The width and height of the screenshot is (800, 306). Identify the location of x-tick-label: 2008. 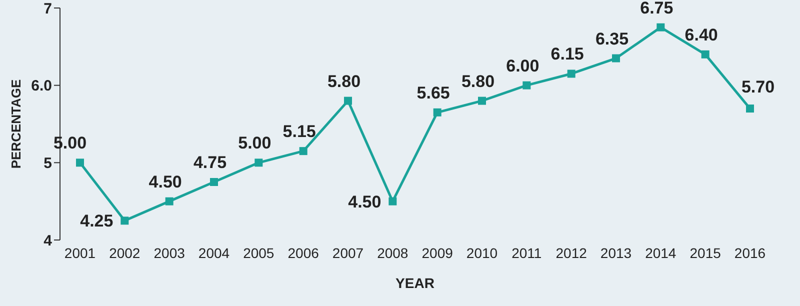
(392, 252).